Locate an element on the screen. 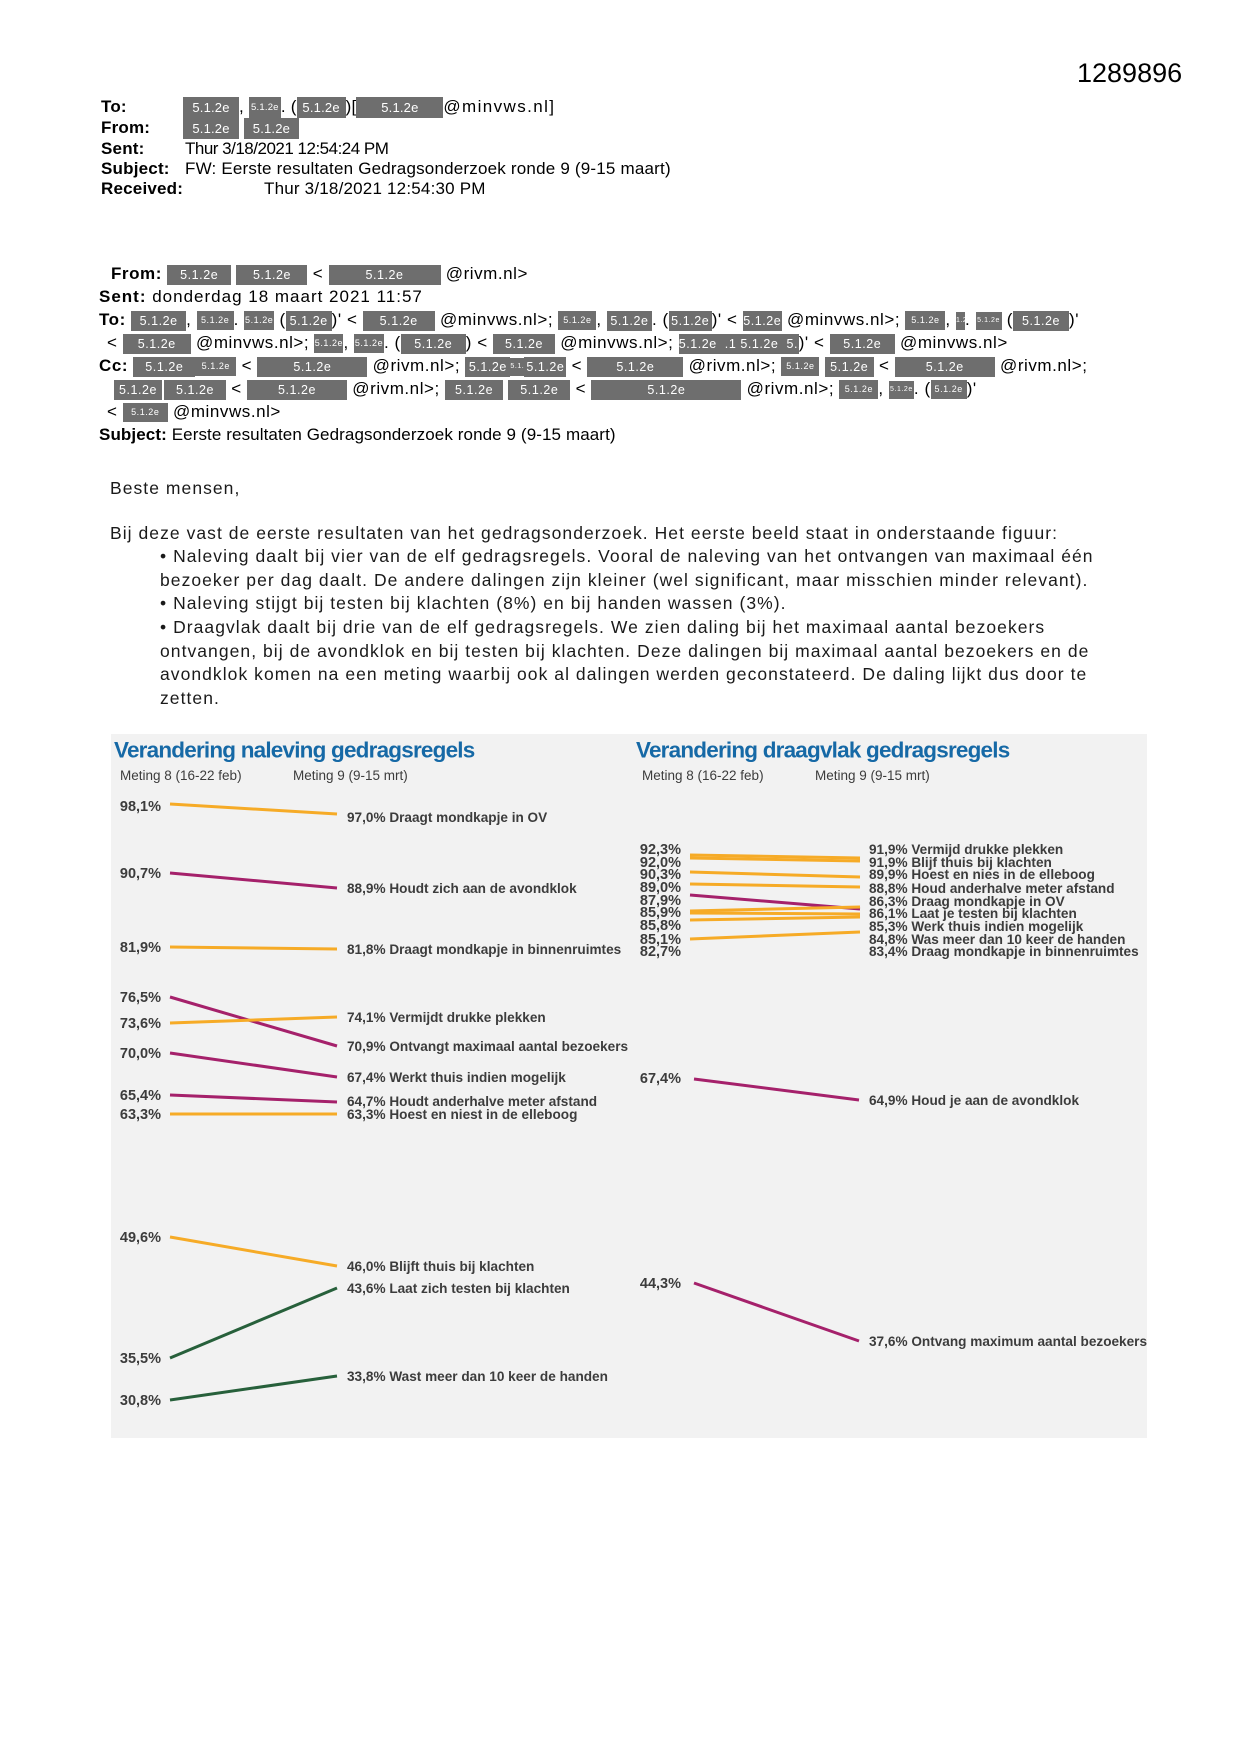 The image size is (1241, 1754). svg-text:67,4% Werkt thuis indien mogel: 67,4% Werkt thuis indien mogelijk is located at coordinates (456, 1077).